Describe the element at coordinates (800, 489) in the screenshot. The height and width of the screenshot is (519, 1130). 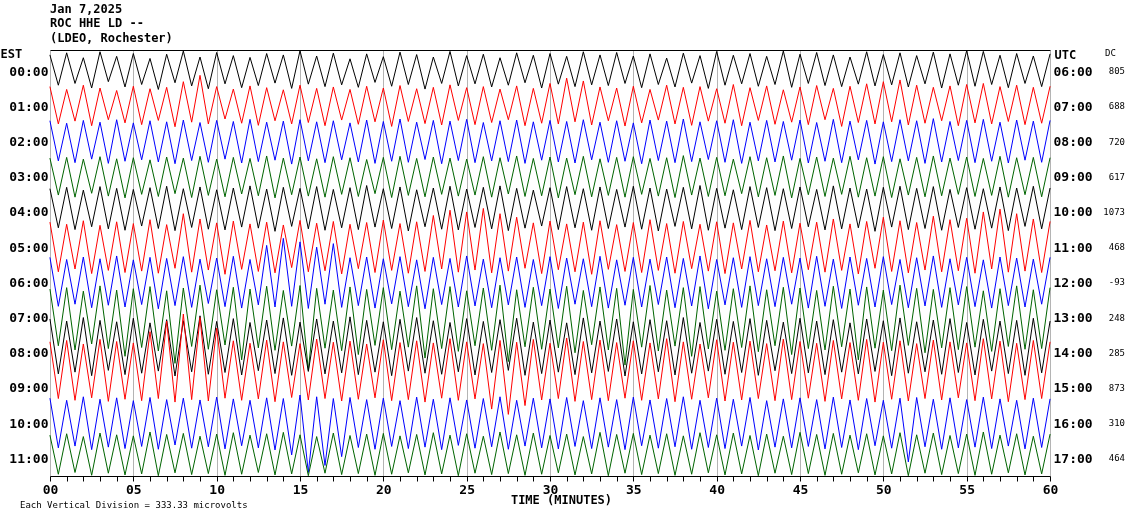
I see `x-tick-label: 45` at that location.